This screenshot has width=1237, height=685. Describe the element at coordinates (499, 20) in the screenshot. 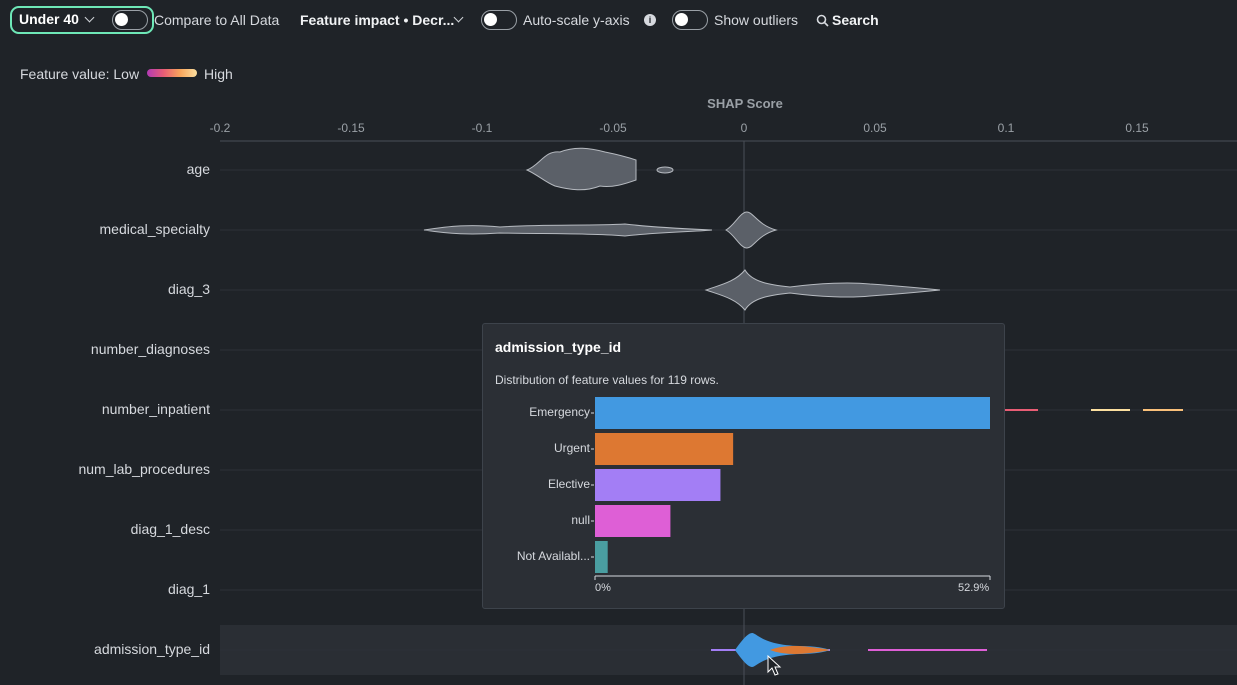

I see `autoscale-toggle` at that location.